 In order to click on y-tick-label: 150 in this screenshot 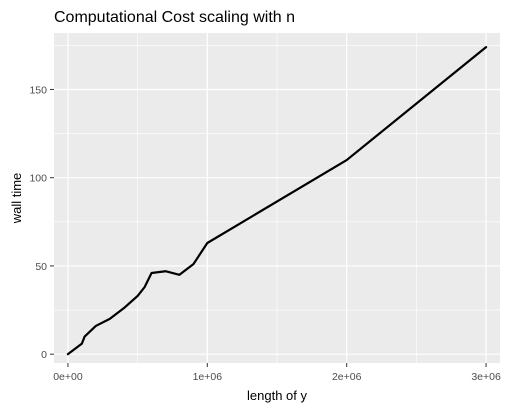, I will do `click(38, 90)`.